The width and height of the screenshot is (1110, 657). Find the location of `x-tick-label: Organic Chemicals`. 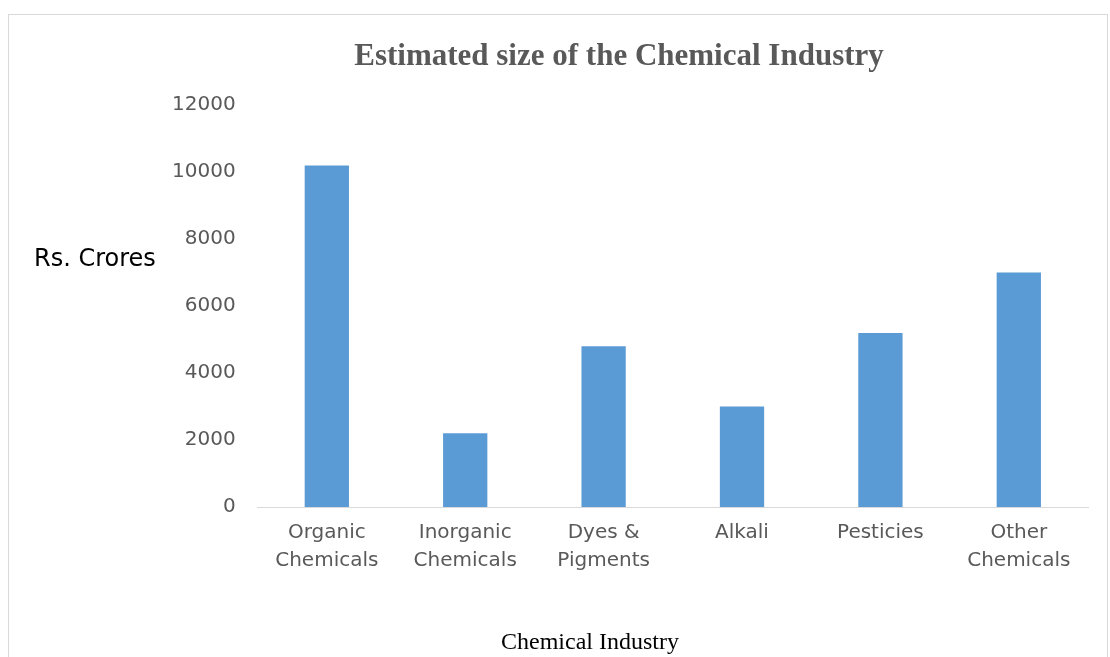

x-tick-label: Organic Chemicals is located at coordinates (327, 545).